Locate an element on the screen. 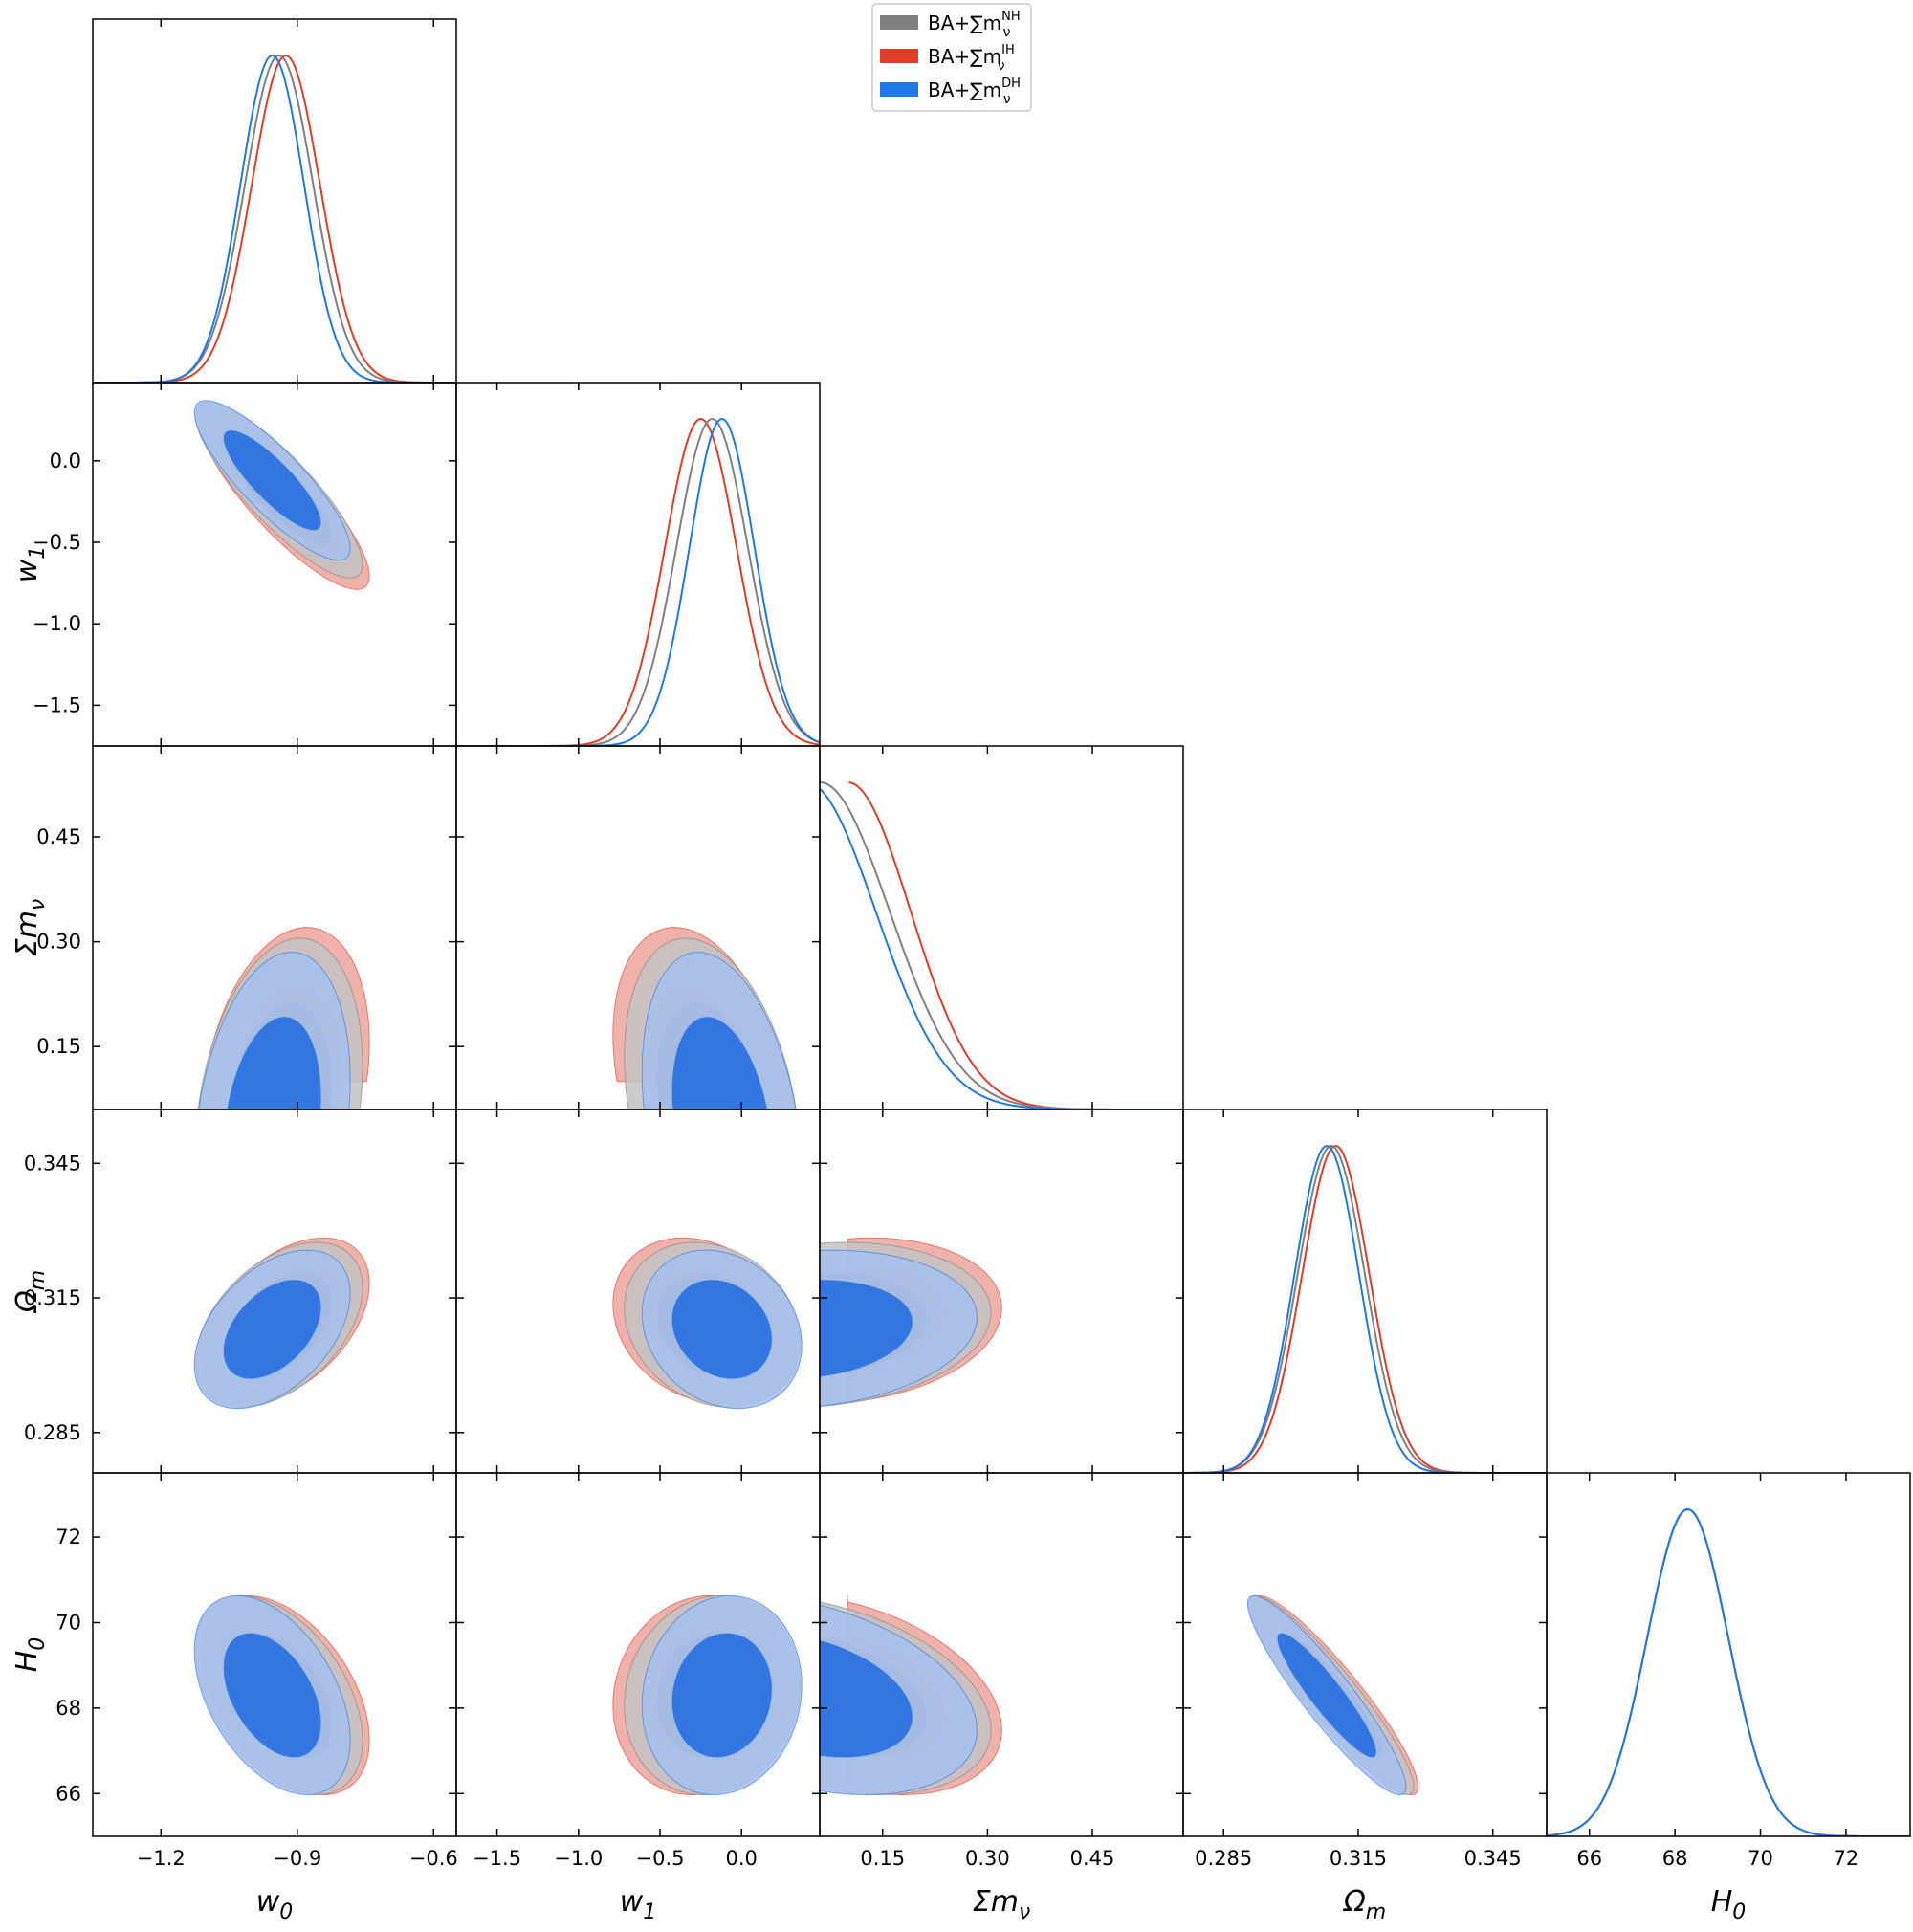  panel-sum_mnu-vs-w0 is located at coordinates (274, 927).